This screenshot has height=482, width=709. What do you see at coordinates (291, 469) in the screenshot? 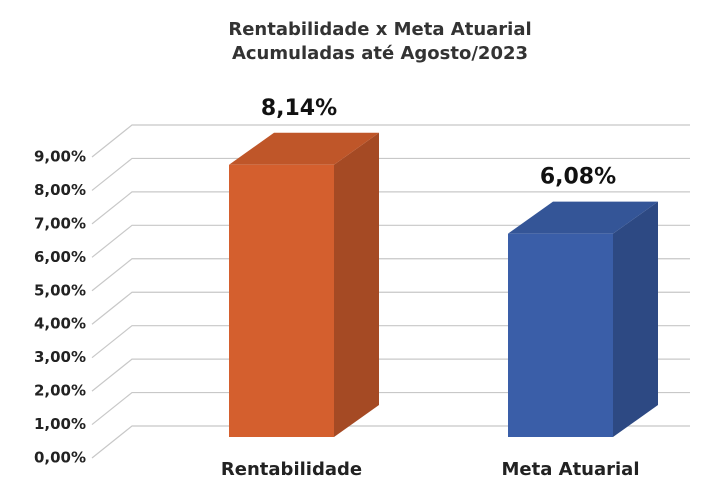
I see `x-tick-label: Rentabilidade` at bounding box center [291, 469].